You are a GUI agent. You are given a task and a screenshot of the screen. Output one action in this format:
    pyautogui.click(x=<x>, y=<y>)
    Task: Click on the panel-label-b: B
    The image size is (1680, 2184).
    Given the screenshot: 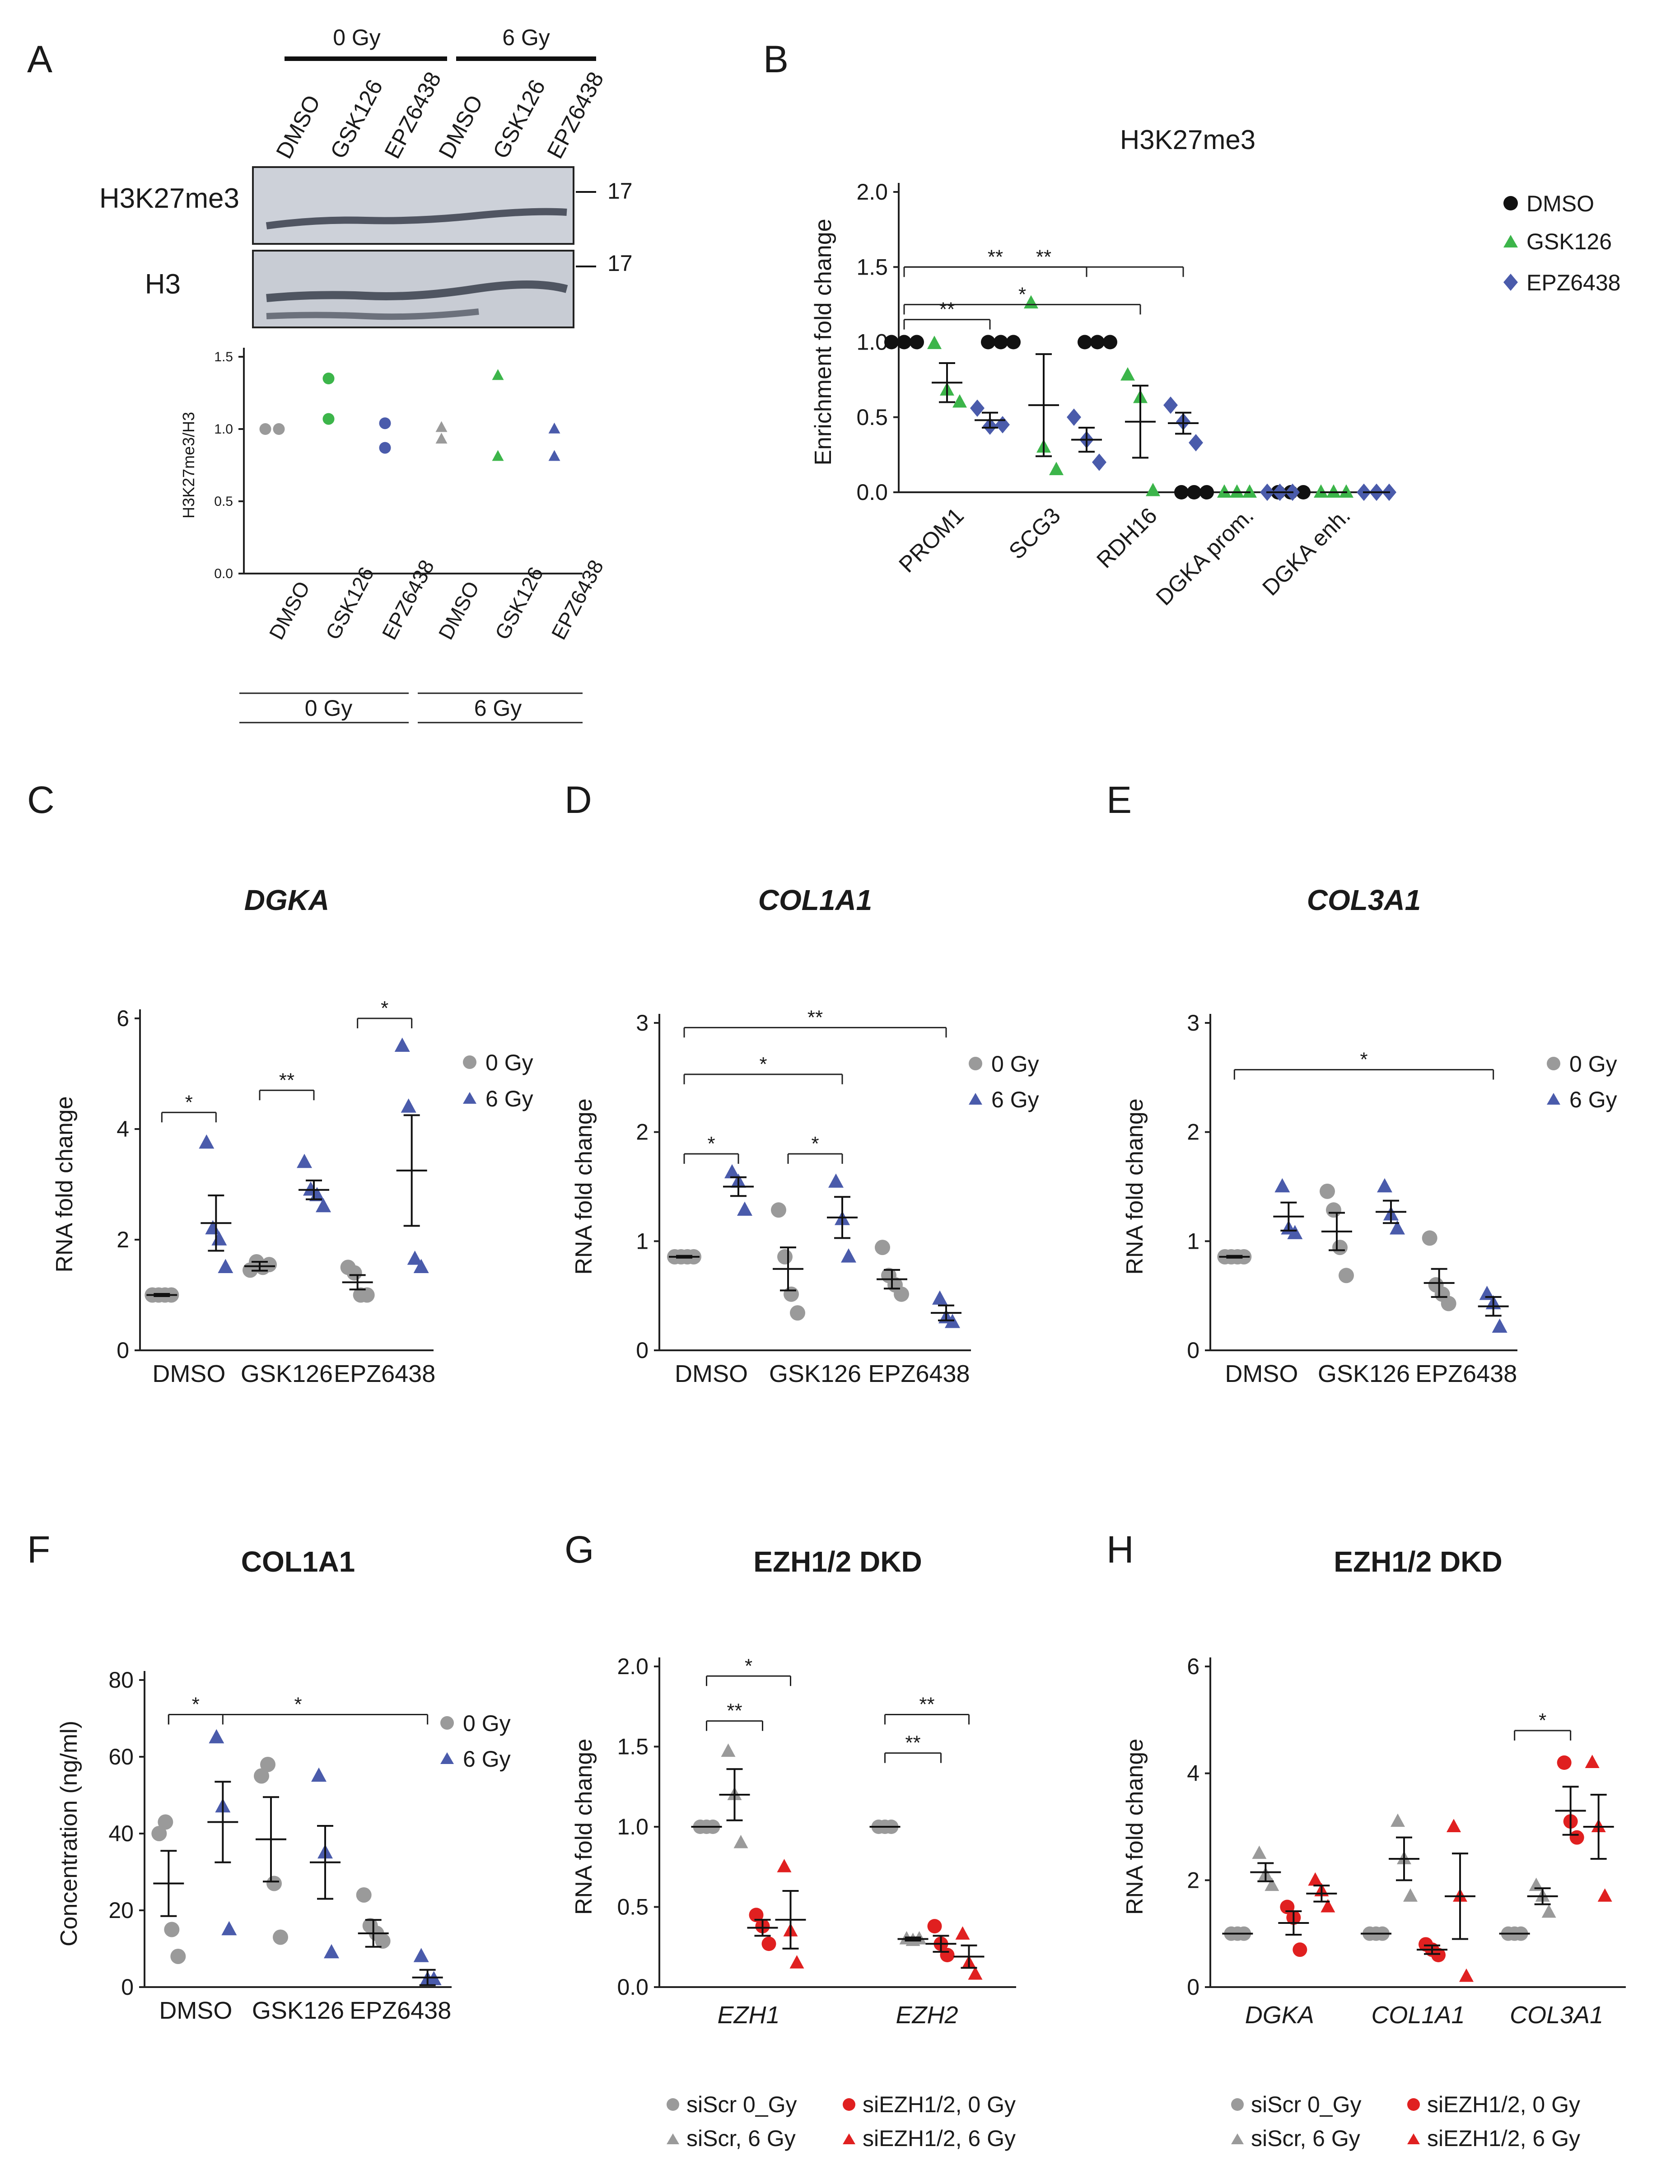 What is the action you would take?
    pyautogui.click(x=776, y=59)
    